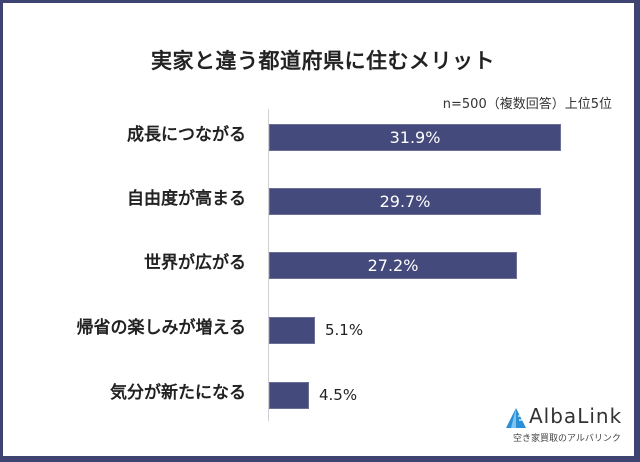 The width and height of the screenshot is (640, 462). What do you see at coordinates (576, 416) in the screenshot?
I see `logo-name: AlbaLink` at bounding box center [576, 416].